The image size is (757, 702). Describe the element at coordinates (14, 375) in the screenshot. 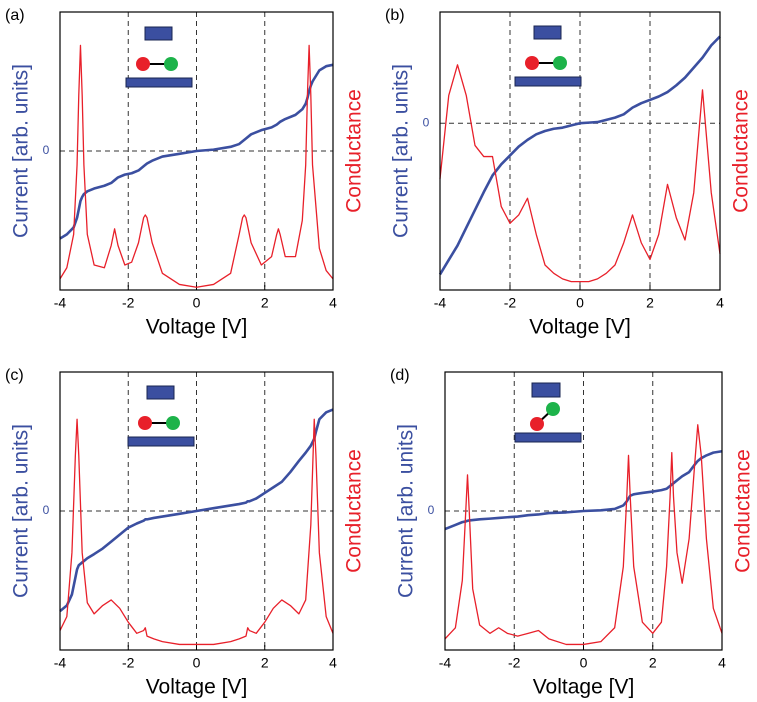

I see `panel-label: (c)` at that location.